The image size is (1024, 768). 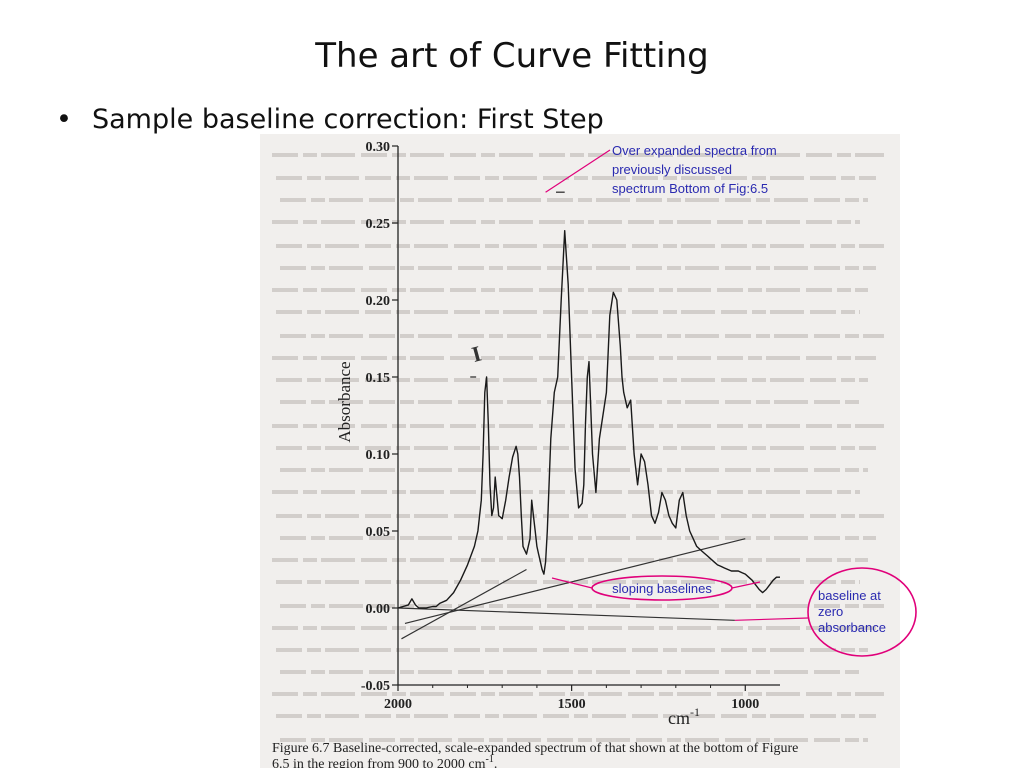 I want to click on bullet-text: Sample baseline correction: First Step, so click(x=348, y=119).